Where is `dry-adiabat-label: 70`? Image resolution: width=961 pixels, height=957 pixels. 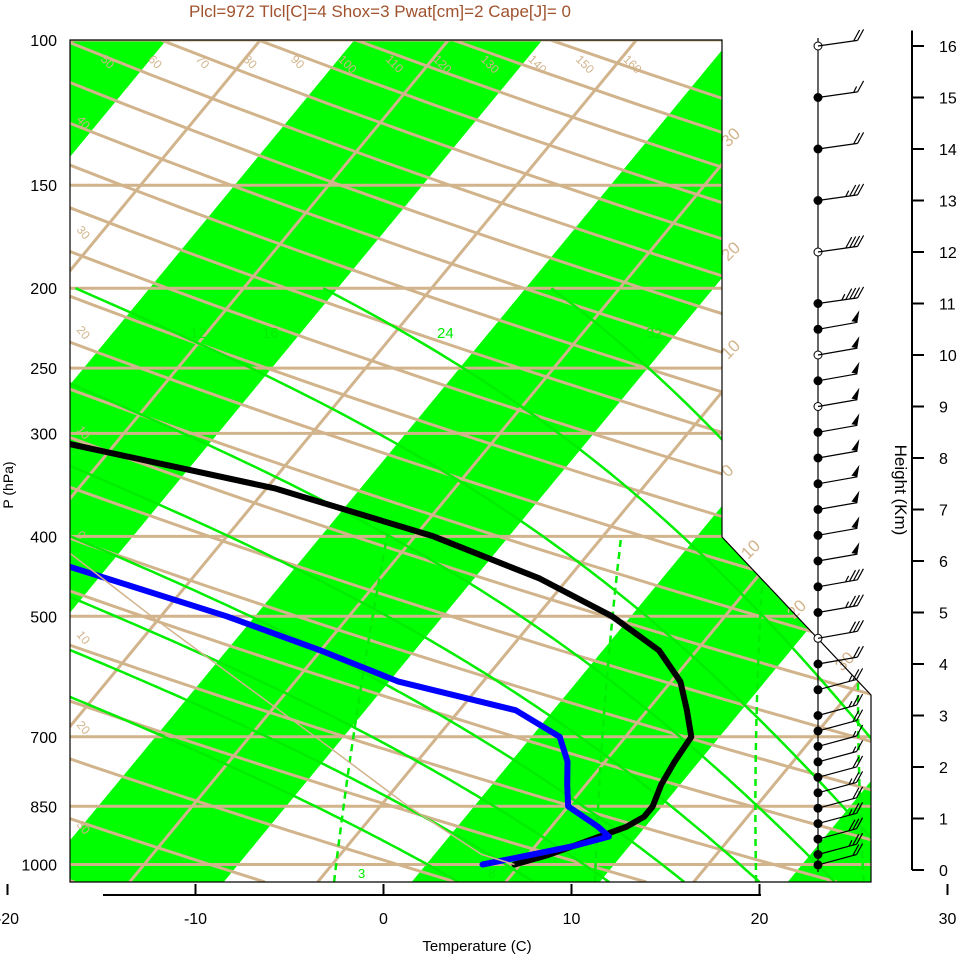 dry-adiabat-label: 70 is located at coordinates (203, 62).